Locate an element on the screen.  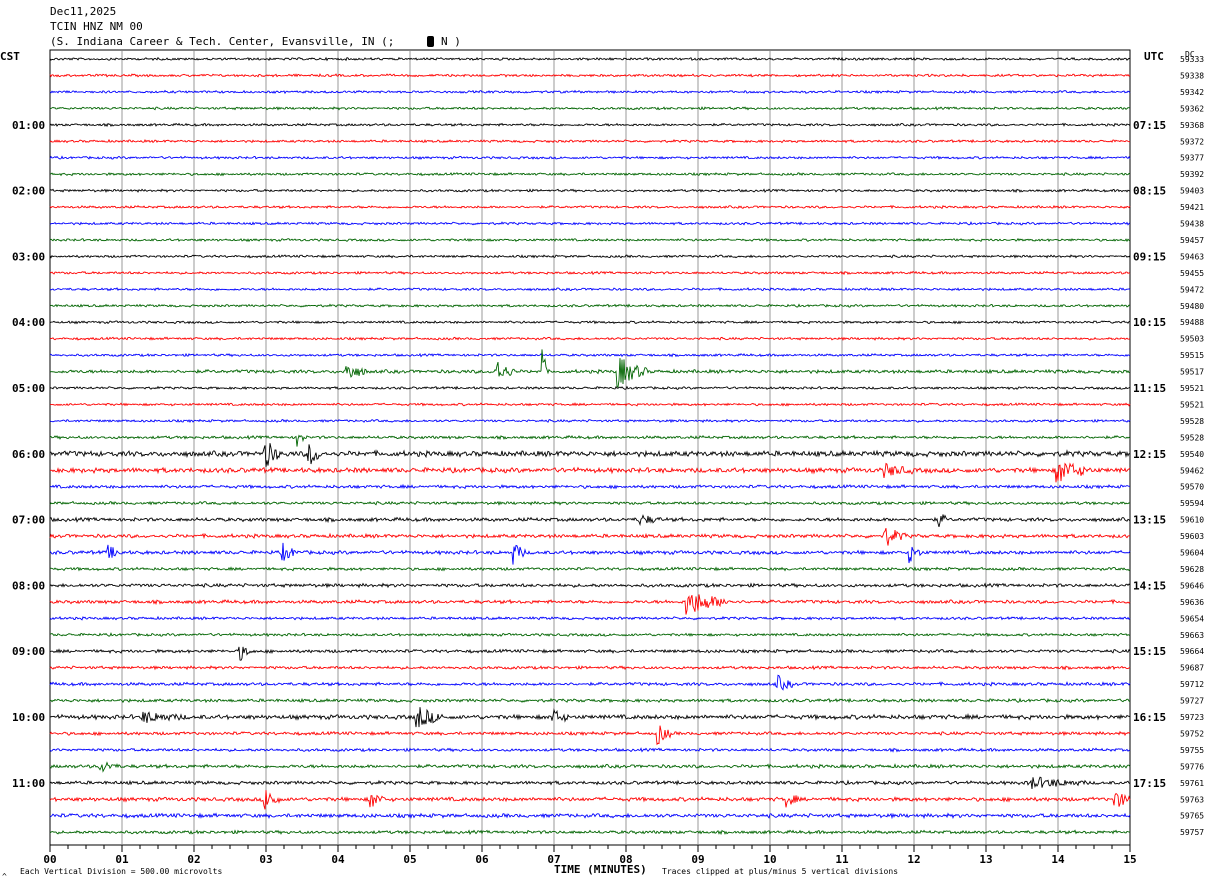
dc-offset-label: 59610 is located at coordinates (1192, 520).